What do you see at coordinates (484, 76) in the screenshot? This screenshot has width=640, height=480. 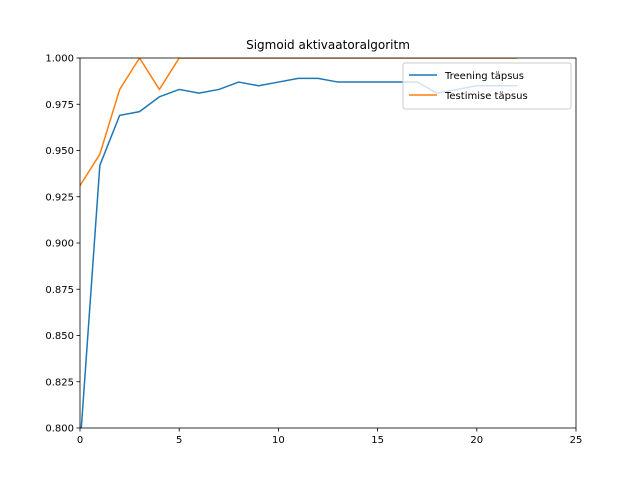 I see `legend-label-0: Treening täpsus` at bounding box center [484, 76].